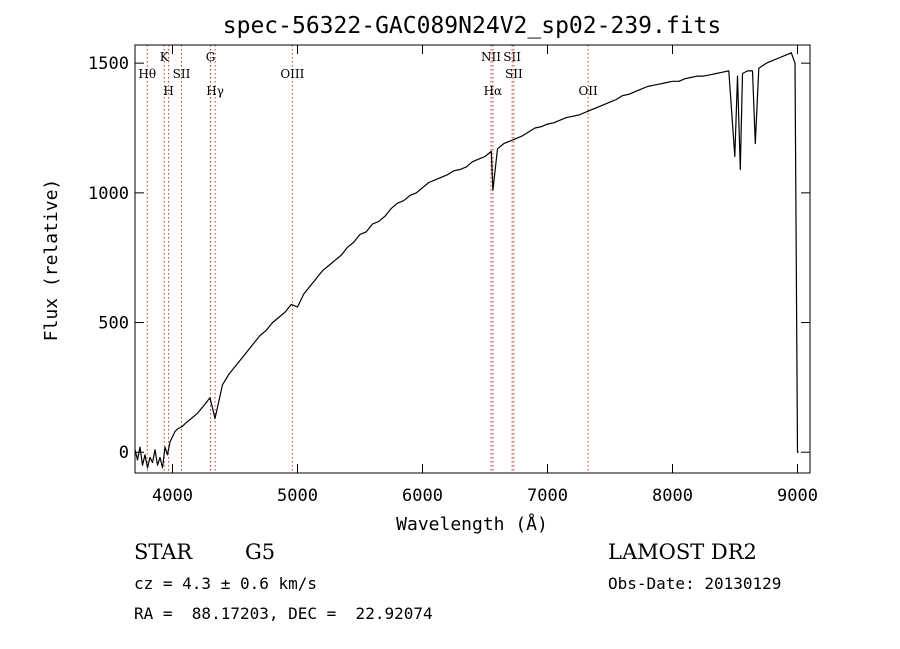  Describe the element at coordinates (124, 453) in the screenshot. I see `y-tick-label: 0` at that location.